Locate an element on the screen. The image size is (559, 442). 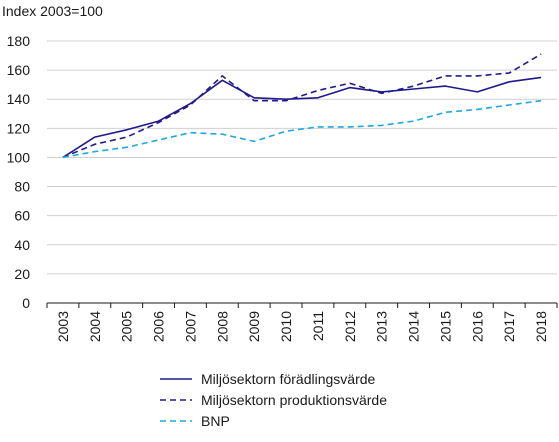
x-tick-label: 2013 is located at coordinates (382, 326).